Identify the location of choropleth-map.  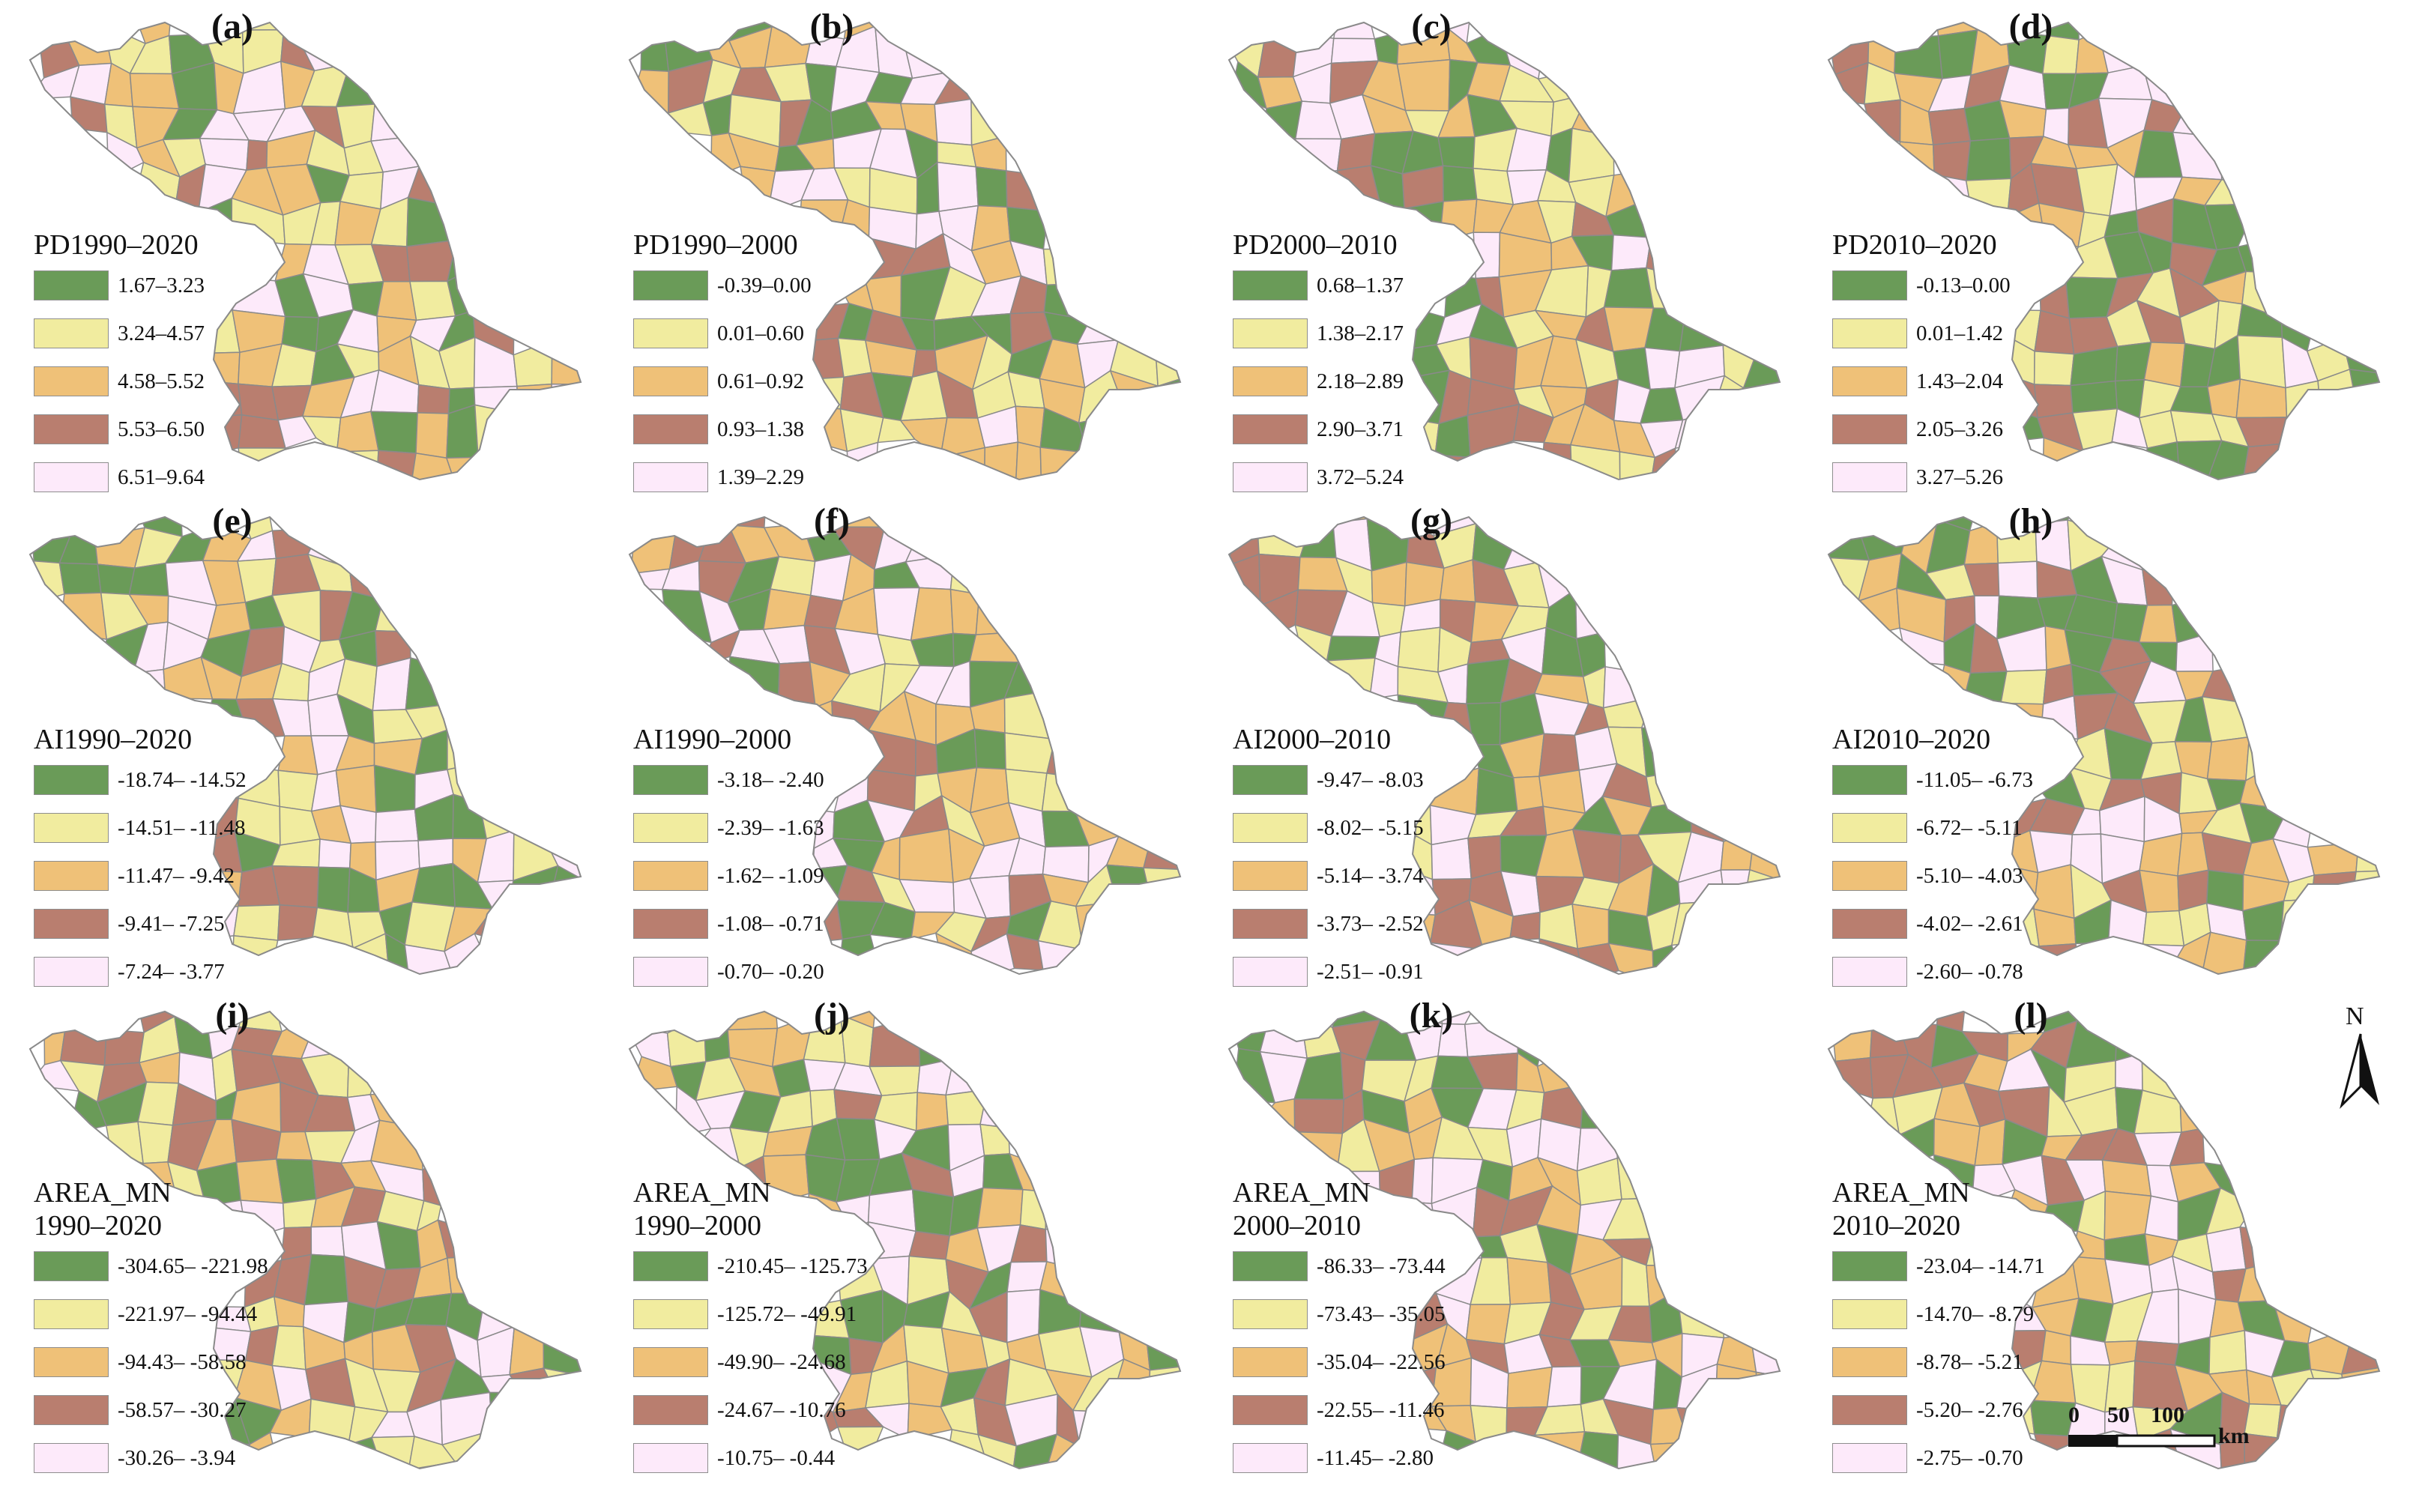
(905, 745).